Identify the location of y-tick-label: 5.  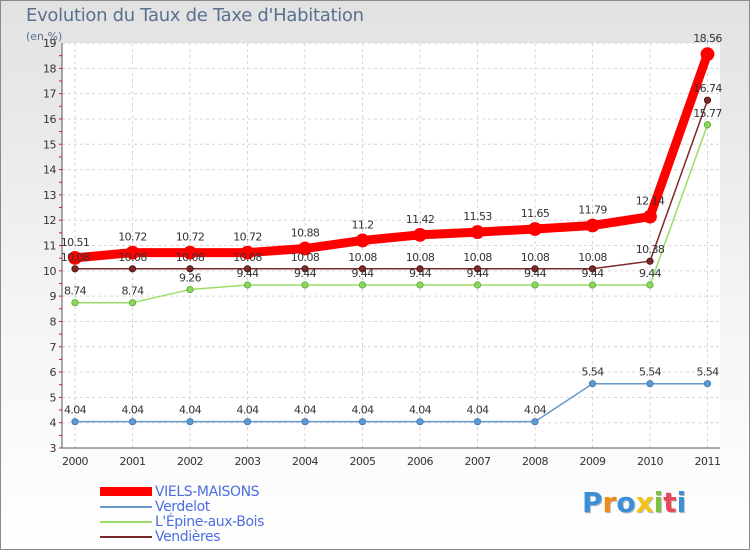
(53, 397).